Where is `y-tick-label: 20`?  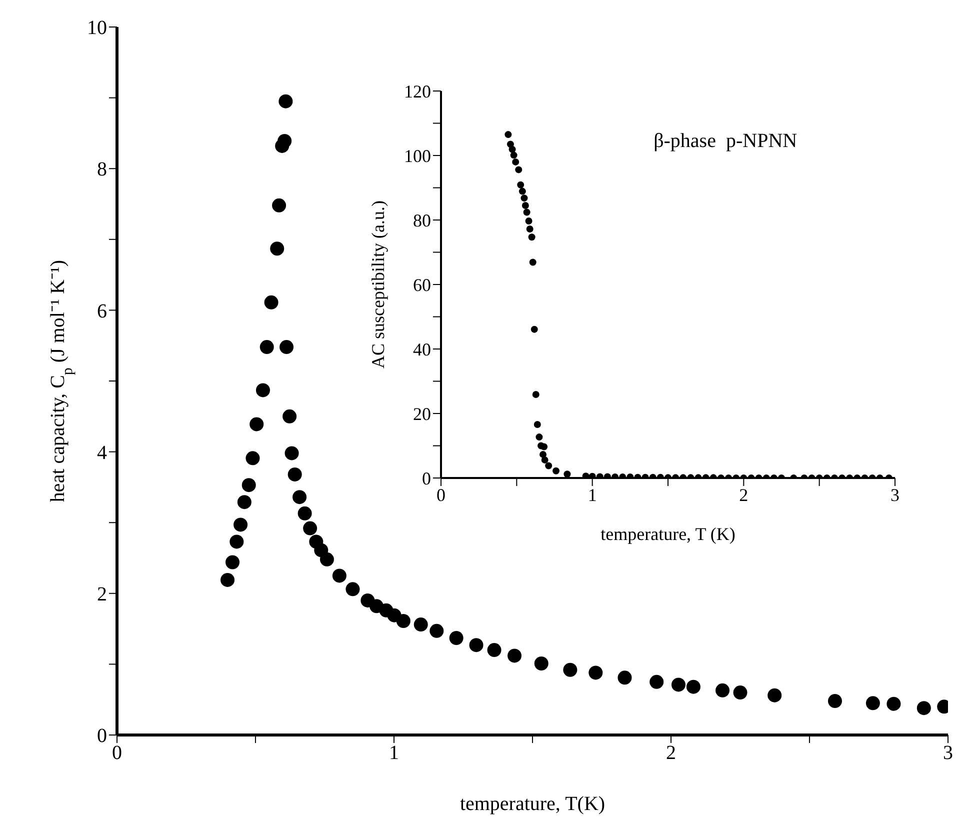
y-tick-label: 20 is located at coordinates (422, 414).